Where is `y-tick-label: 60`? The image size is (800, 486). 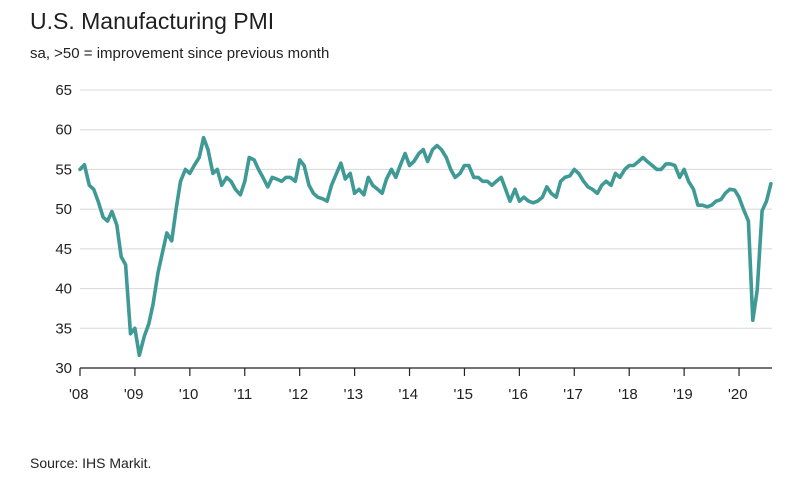
y-tick-label: 60 is located at coordinates (63, 130).